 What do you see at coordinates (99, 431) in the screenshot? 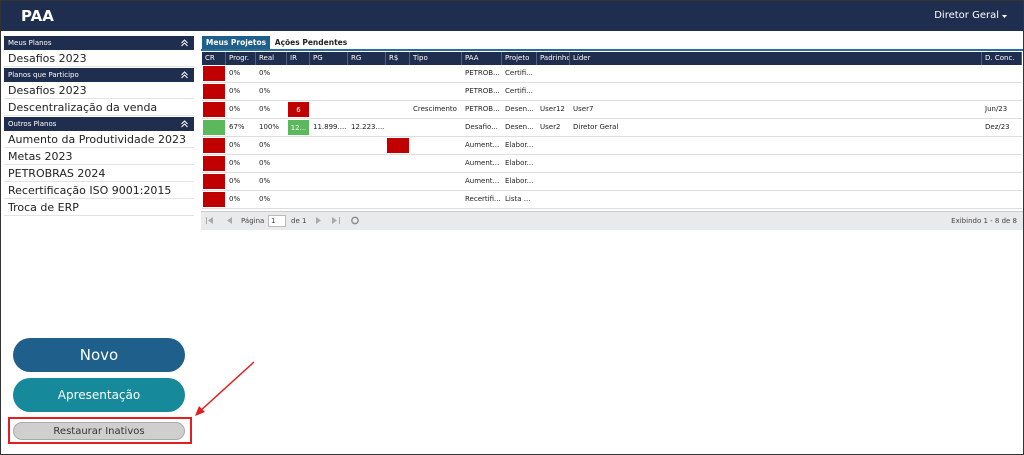
I see `restore-button: Restaurar Inativos` at bounding box center [99, 431].